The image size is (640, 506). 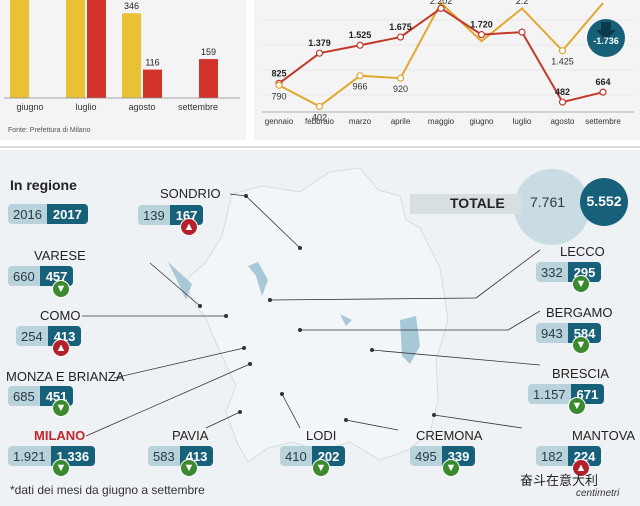 I want to click on province-name-mantova: MANTOVA, so click(x=604, y=435).